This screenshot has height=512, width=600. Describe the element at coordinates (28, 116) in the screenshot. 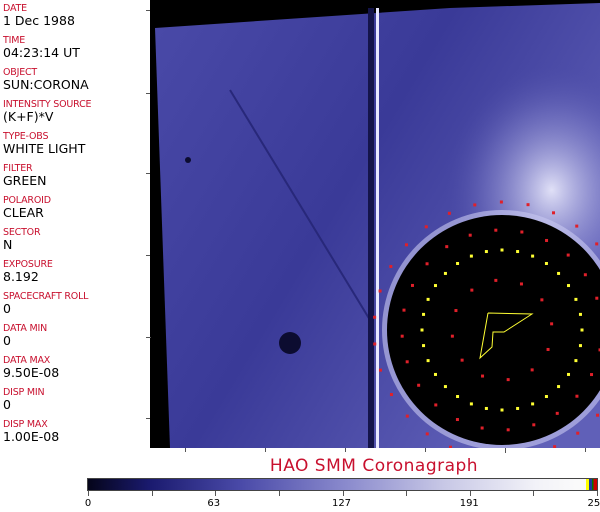

I see `field-value: (K+F)*V` at that location.